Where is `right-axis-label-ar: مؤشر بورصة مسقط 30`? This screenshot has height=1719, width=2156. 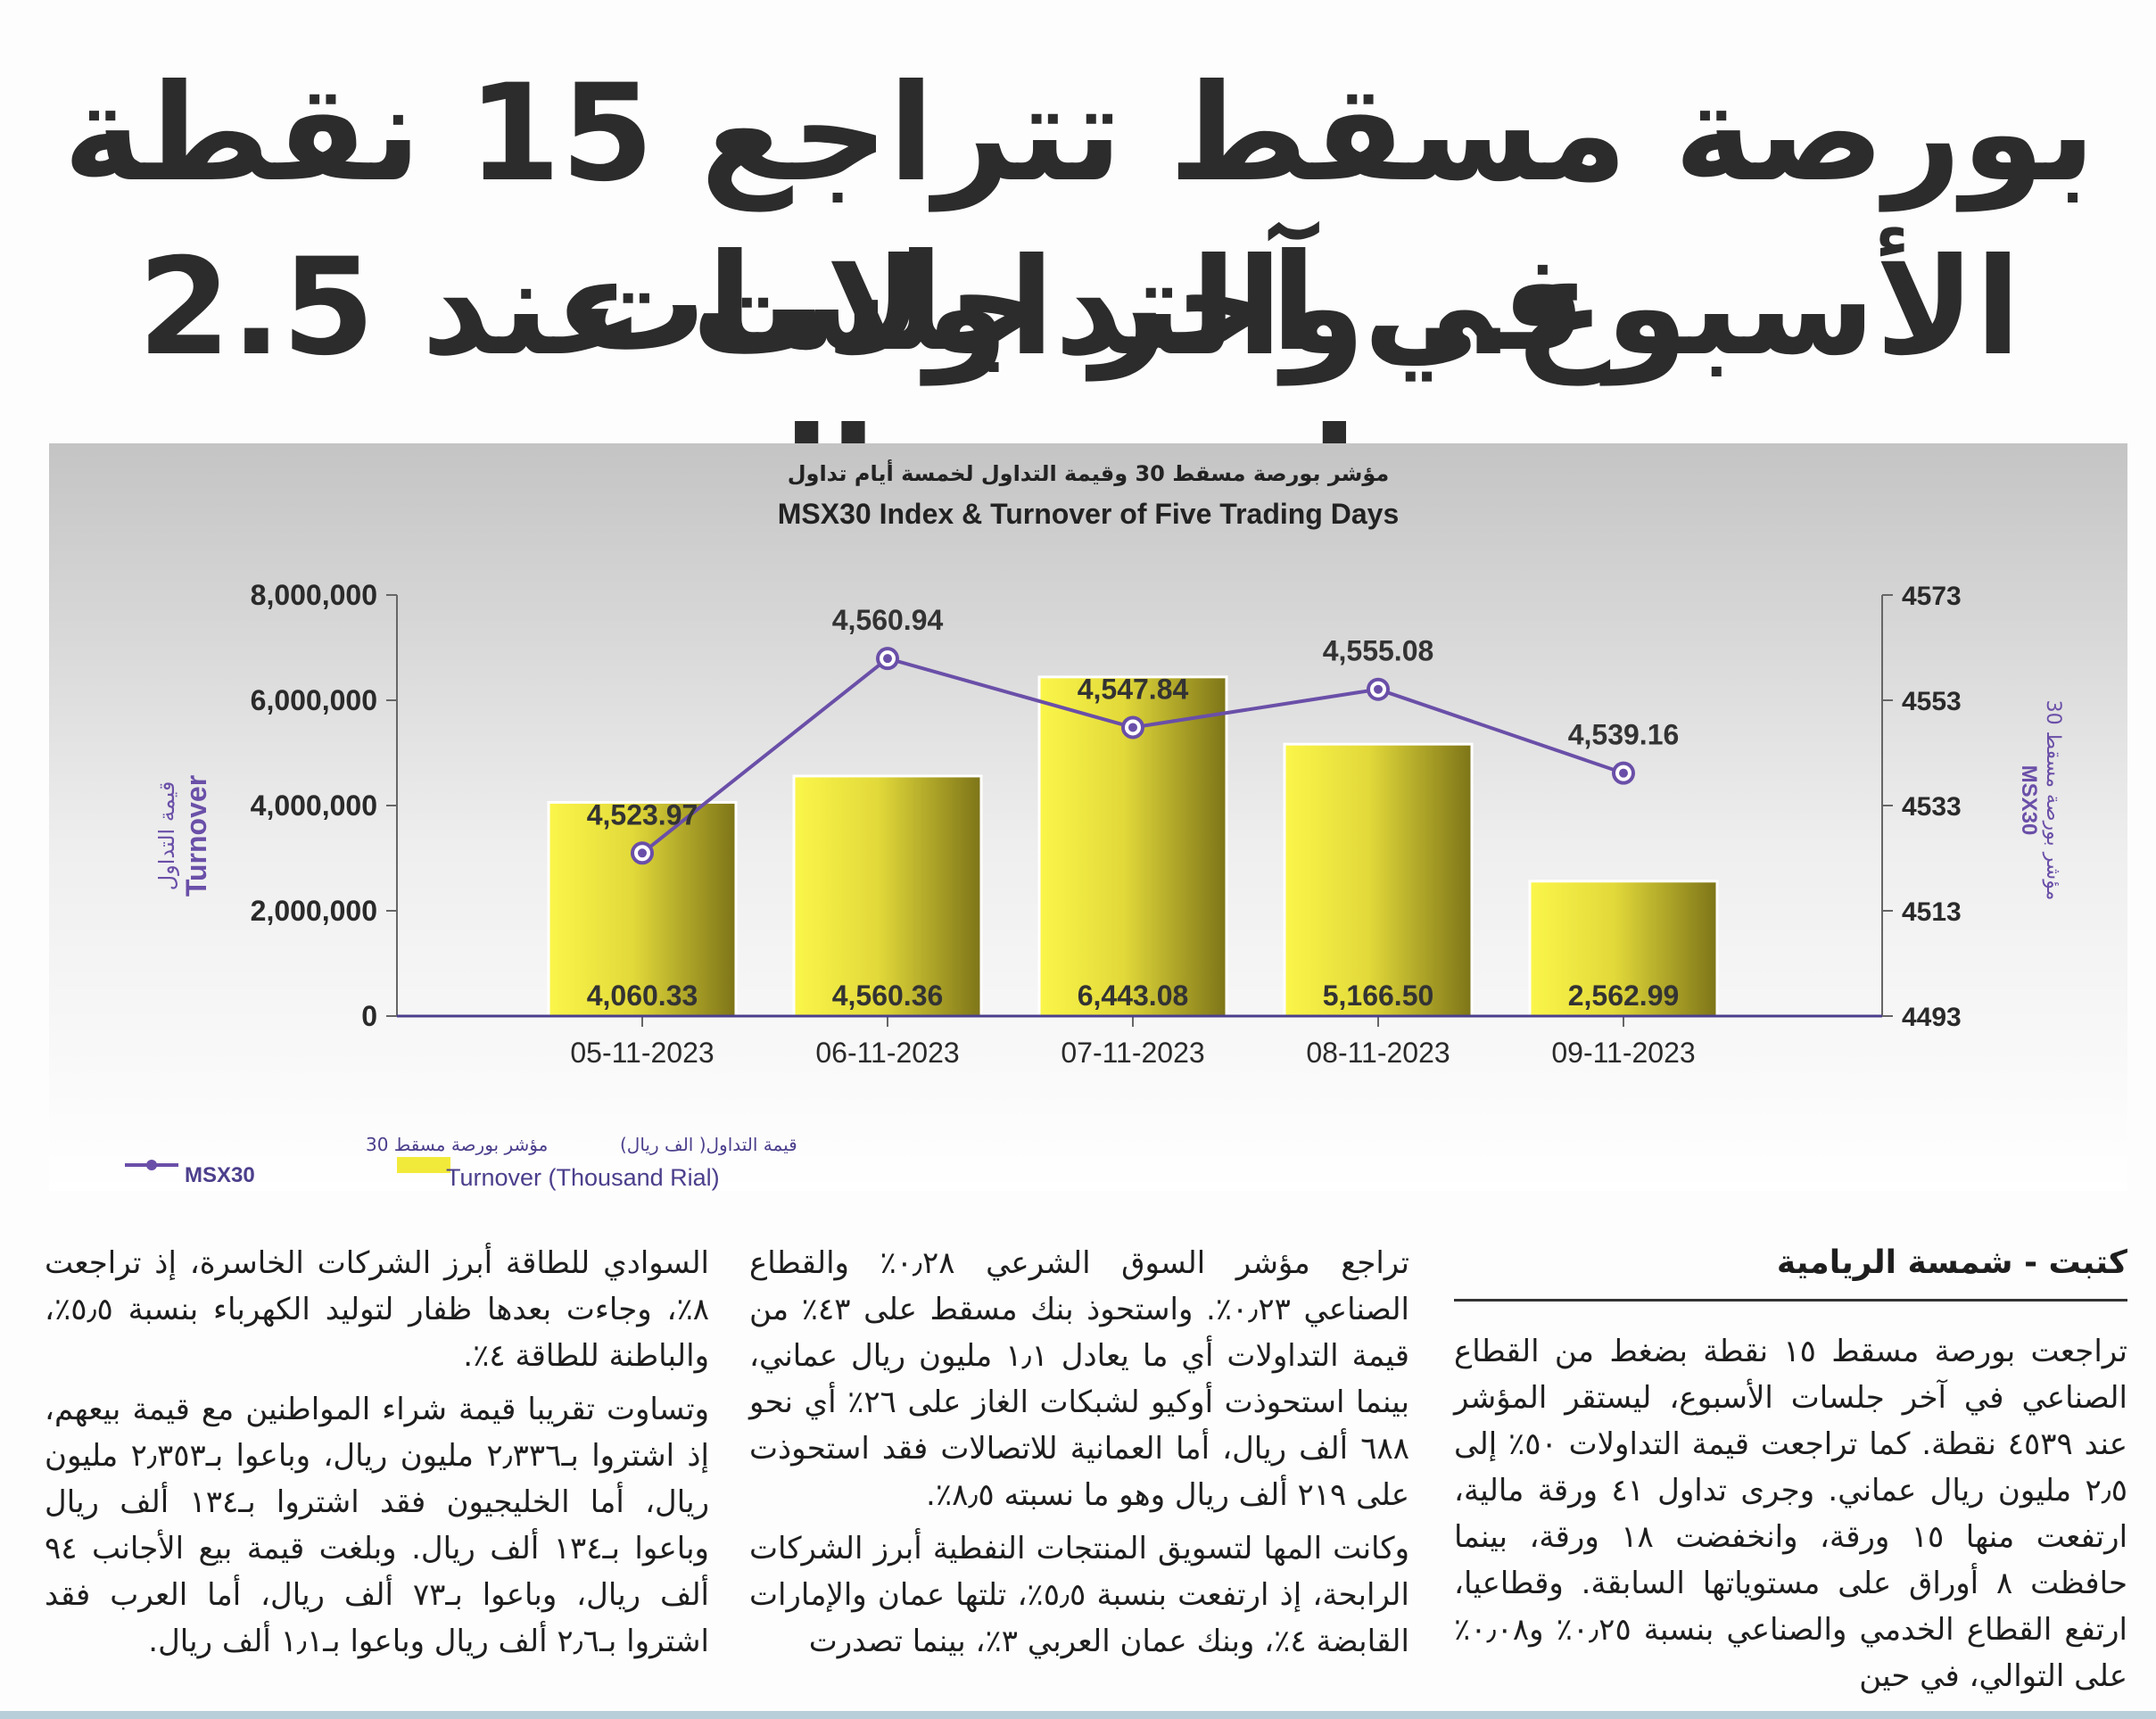 right-axis-label-ar: مؤشر بورصة مسقط 30 is located at coordinates (2053, 800).